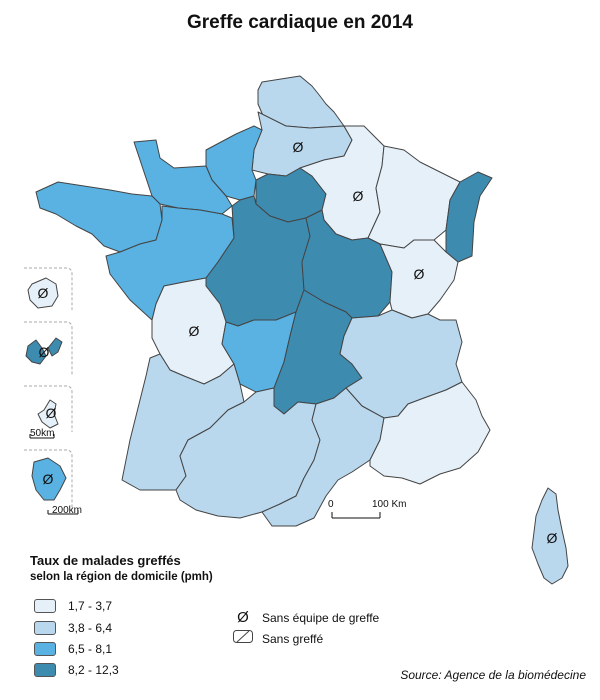 The width and height of the screenshot is (600, 700). I want to click on legend-label: 1,7 - 3,7, so click(90, 606).